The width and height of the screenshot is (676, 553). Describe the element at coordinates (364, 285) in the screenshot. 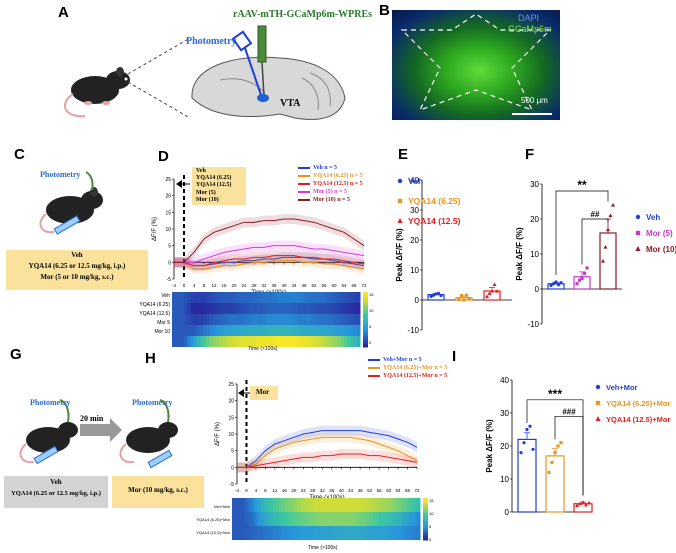

I see `x-tick-label: 72` at that location.